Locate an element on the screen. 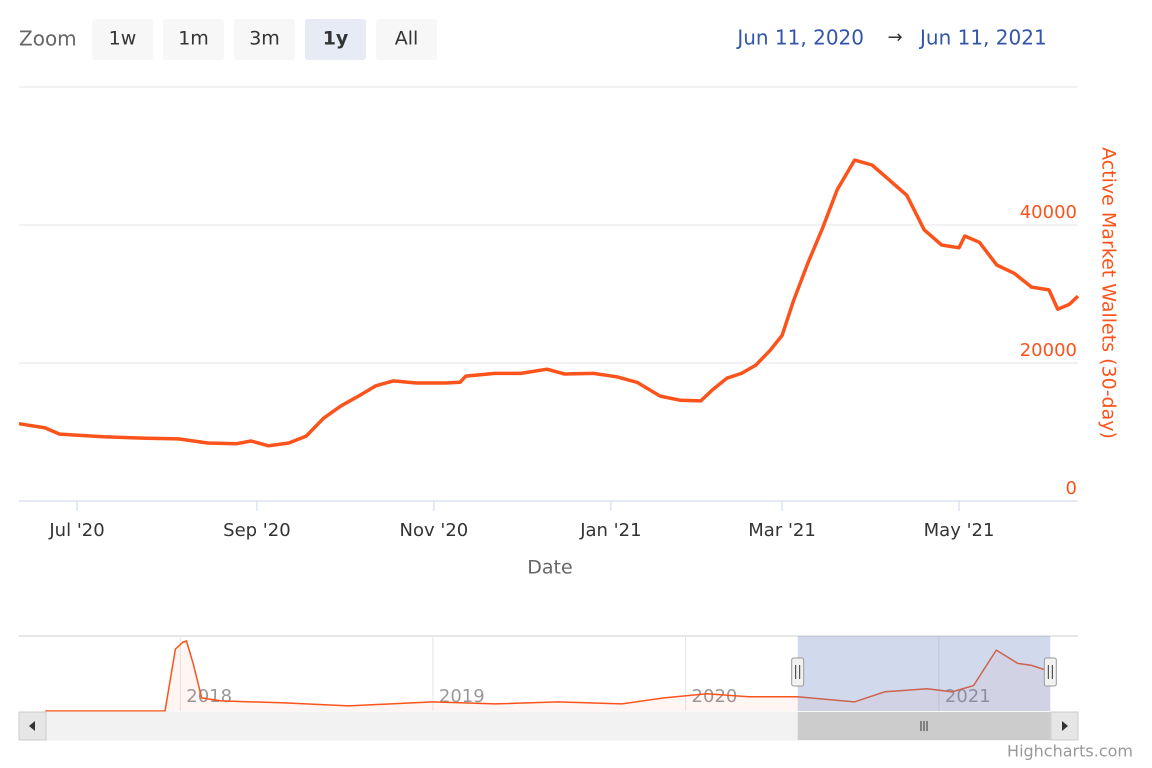  x-tick-label: Jul '20 is located at coordinates (76, 530).